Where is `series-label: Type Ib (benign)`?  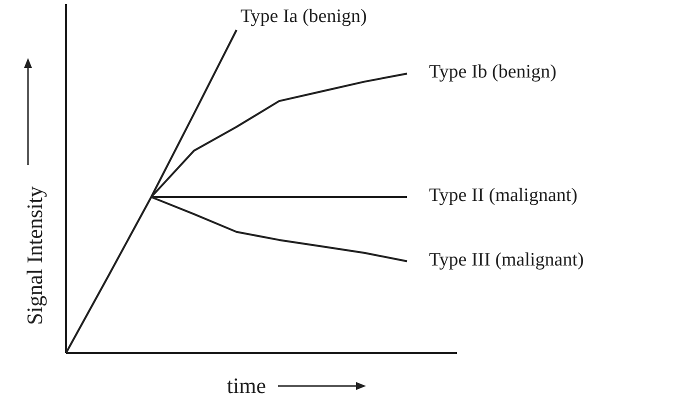
series-label: Type Ib (benign) is located at coordinates (492, 72).